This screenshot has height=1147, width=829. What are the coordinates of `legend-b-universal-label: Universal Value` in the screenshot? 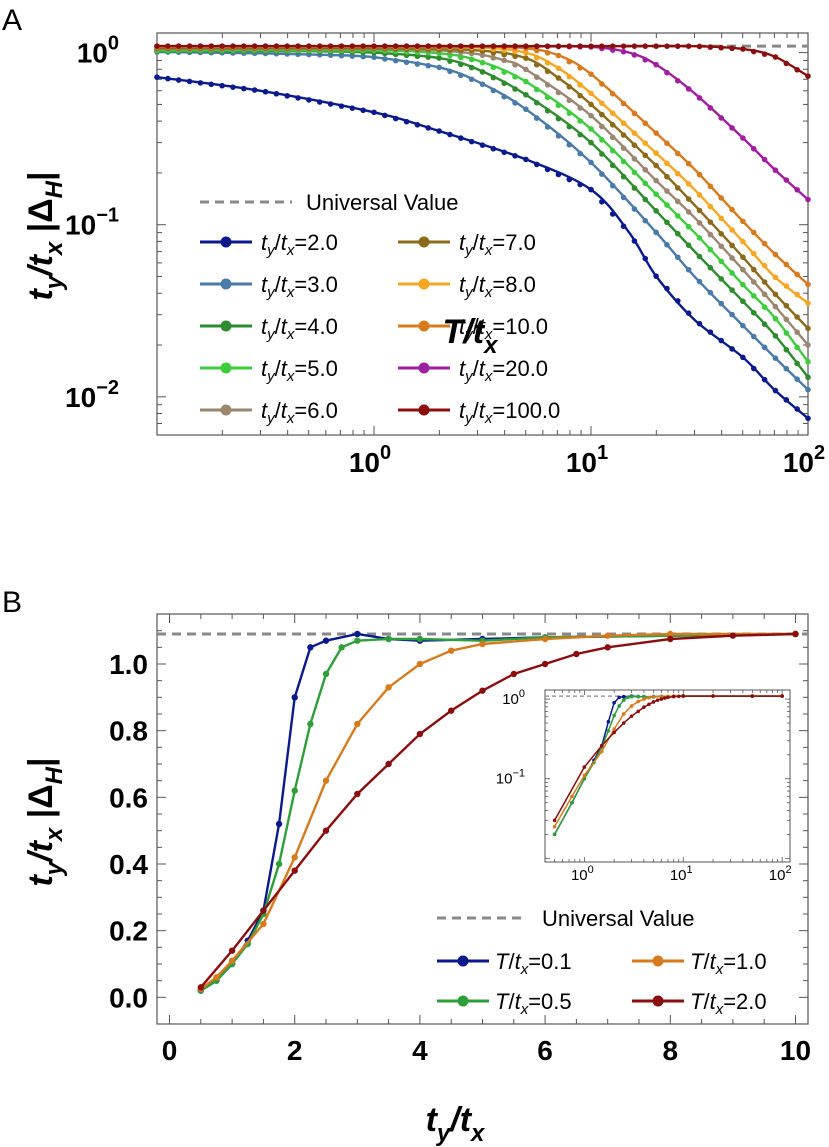 It's located at (618, 918).